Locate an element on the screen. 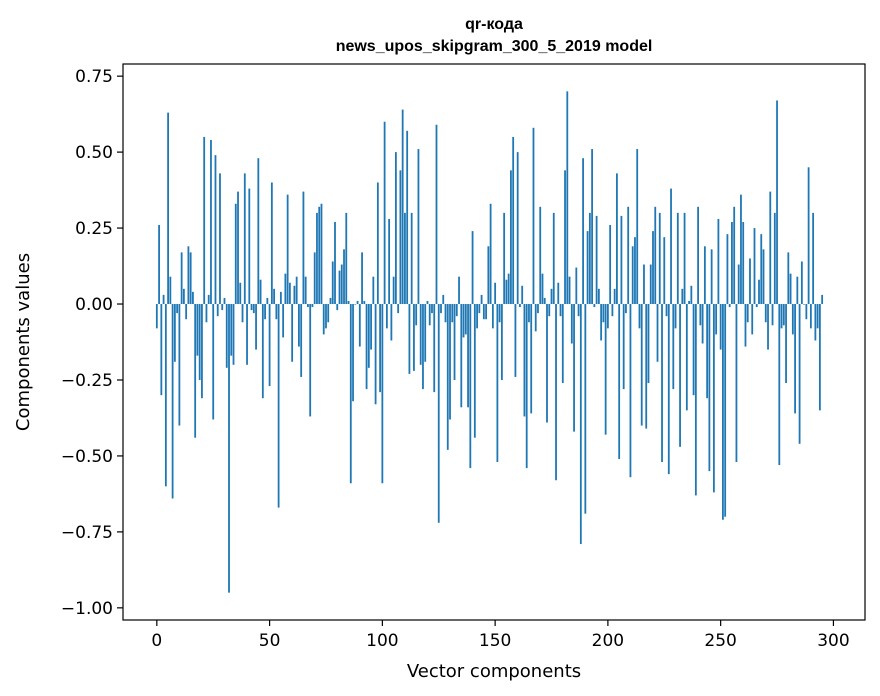  x-tick-label: 150 is located at coordinates (495, 641).